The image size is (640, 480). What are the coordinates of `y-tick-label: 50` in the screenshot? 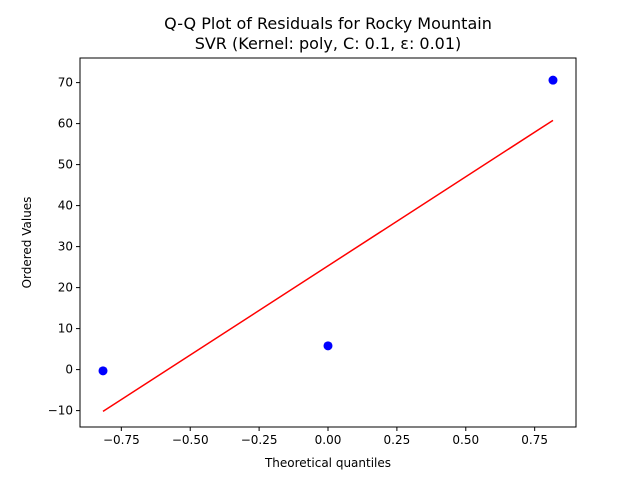 It's located at (65, 165).